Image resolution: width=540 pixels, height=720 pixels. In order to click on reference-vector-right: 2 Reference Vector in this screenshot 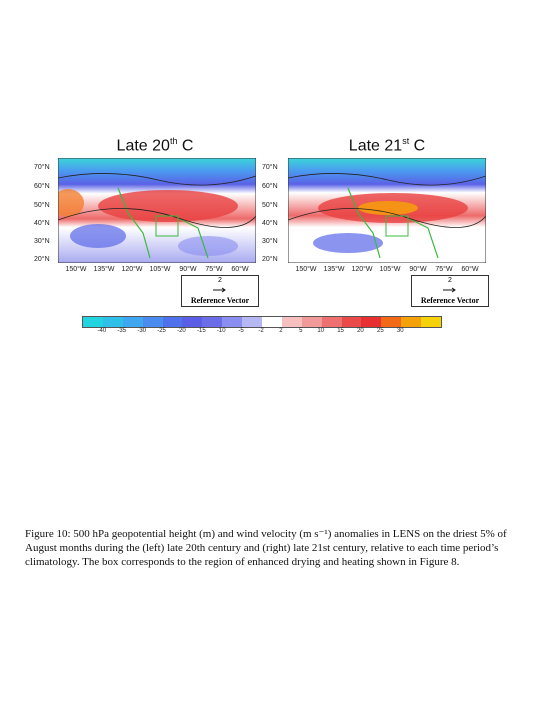, I will do `click(450, 291)`.